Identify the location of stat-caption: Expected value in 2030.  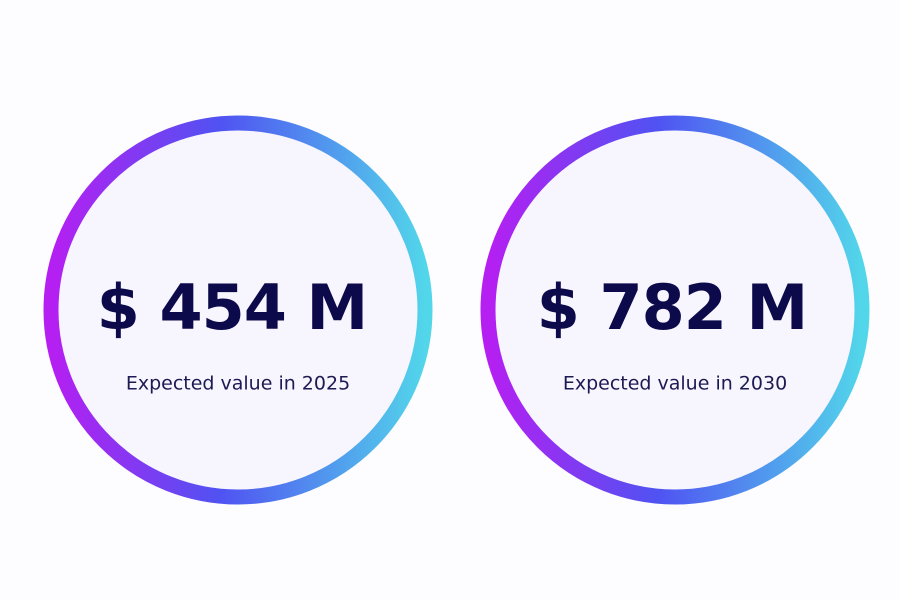
(675, 384).